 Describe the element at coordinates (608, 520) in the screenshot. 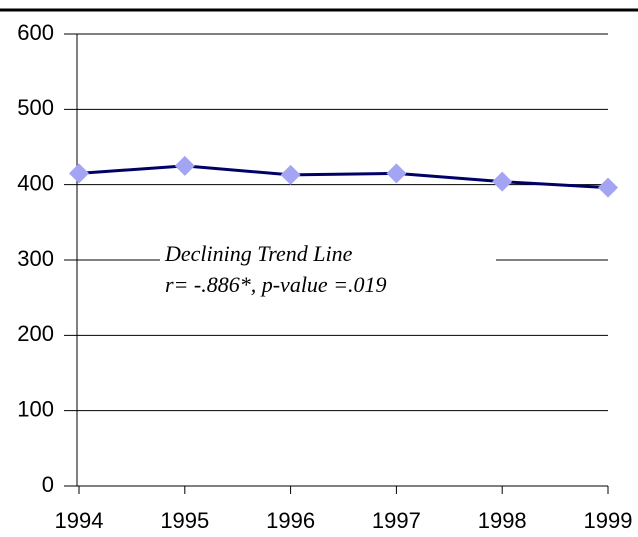

I see `x-tick-label: 1999` at that location.